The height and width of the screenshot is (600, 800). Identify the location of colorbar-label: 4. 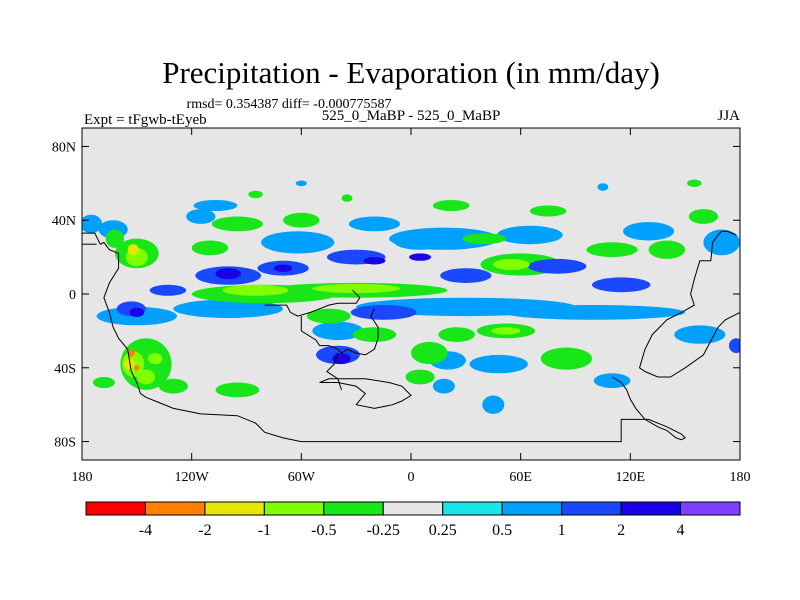
(681, 530).